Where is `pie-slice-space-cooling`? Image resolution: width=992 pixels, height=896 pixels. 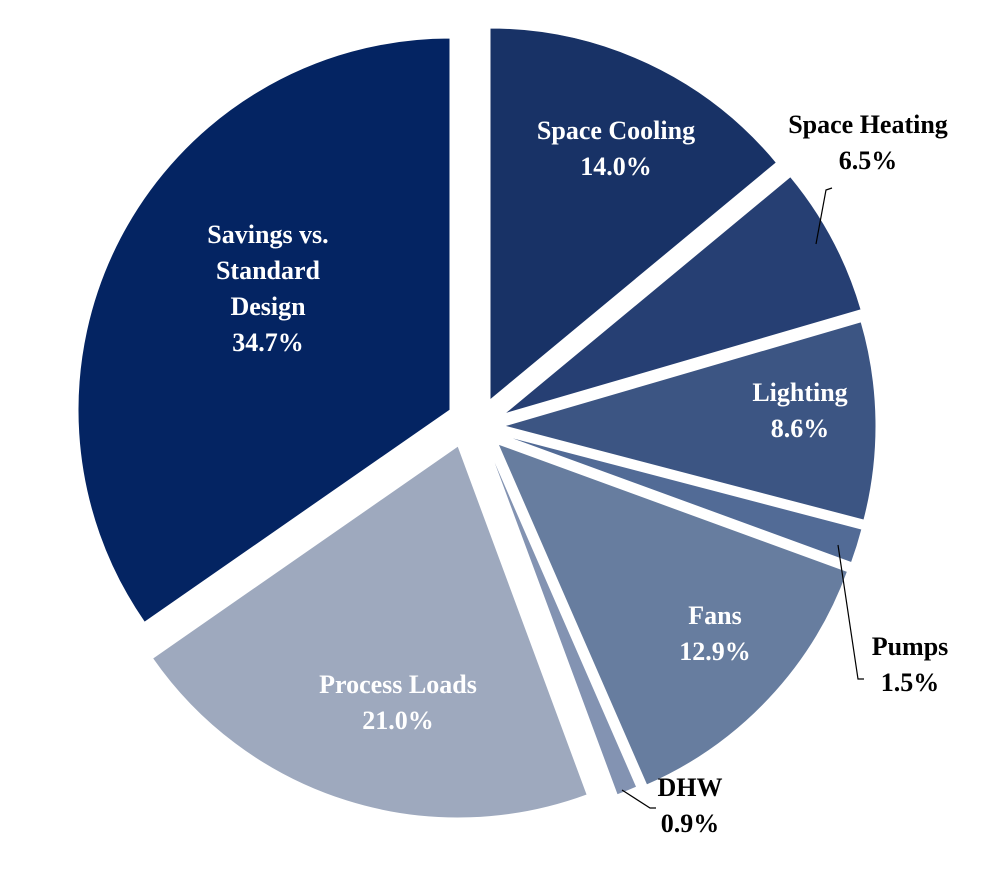
pie-slice-space-cooling is located at coordinates (633, 214).